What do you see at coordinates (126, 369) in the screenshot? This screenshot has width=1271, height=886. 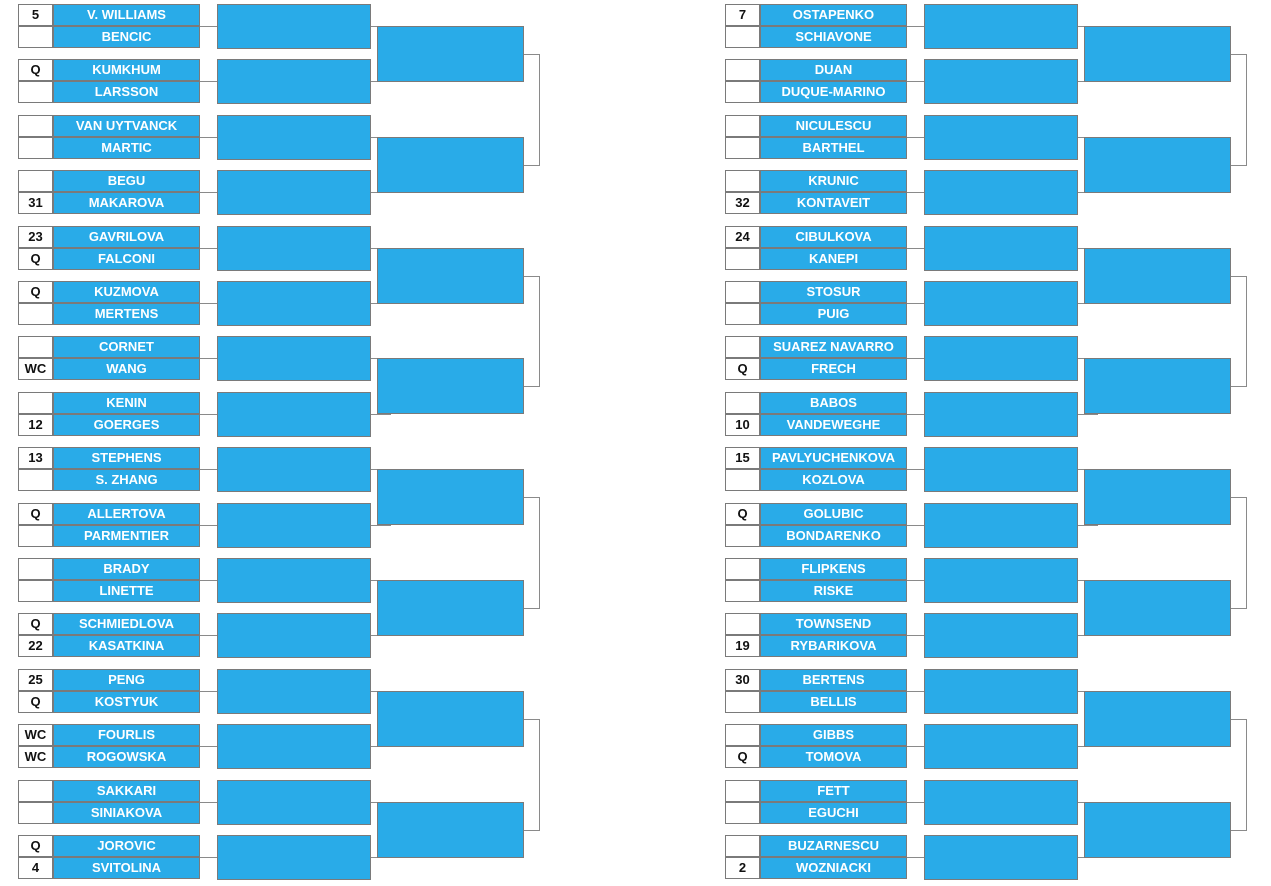 I see `player-name: WANG` at bounding box center [126, 369].